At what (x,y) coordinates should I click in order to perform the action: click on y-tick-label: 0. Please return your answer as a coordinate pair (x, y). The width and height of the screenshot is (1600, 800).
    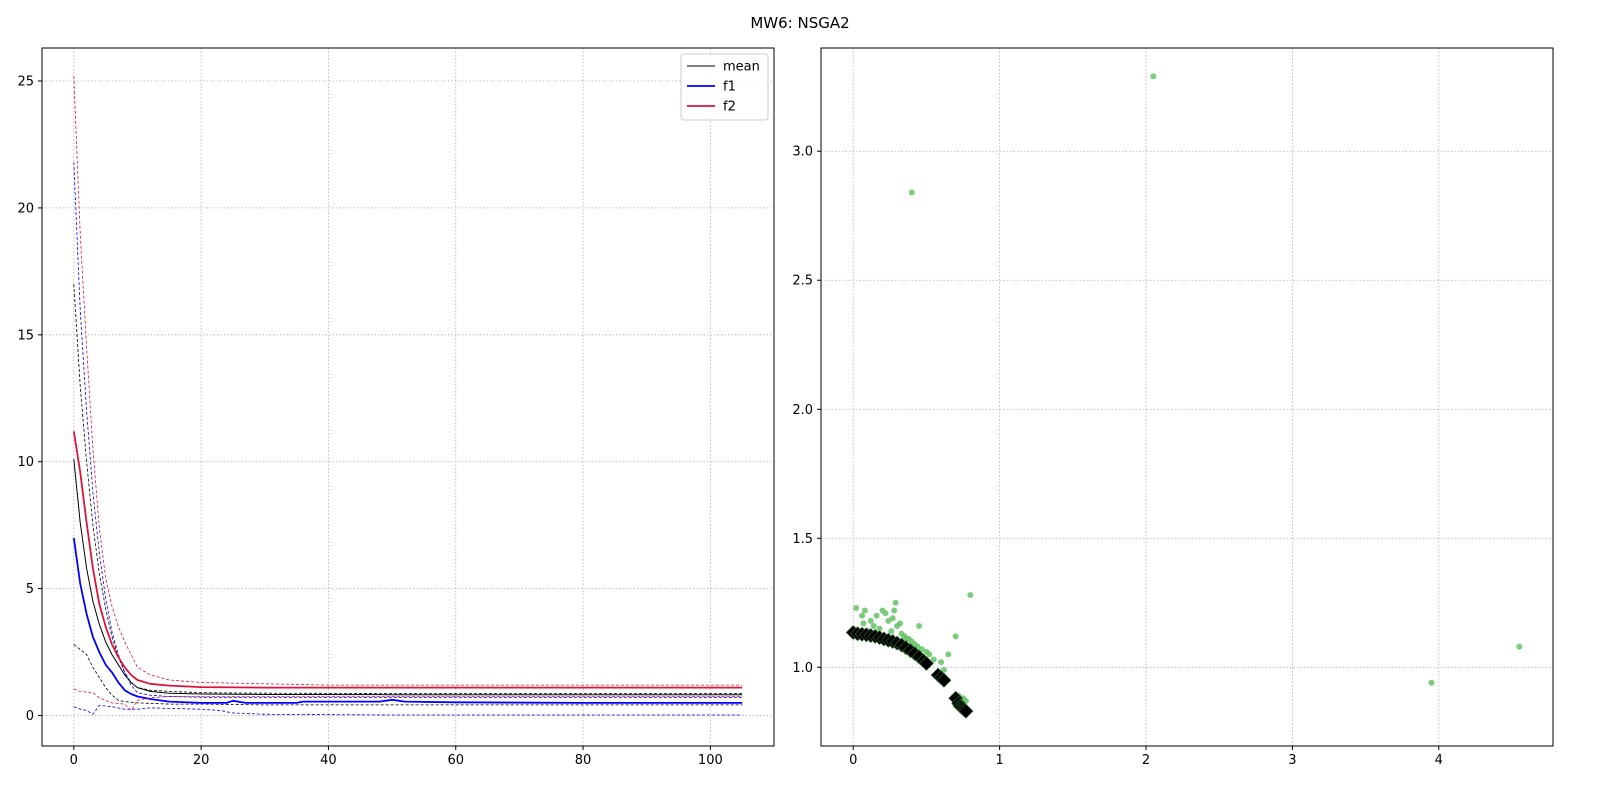
    Looking at the image, I should click on (30, 716).